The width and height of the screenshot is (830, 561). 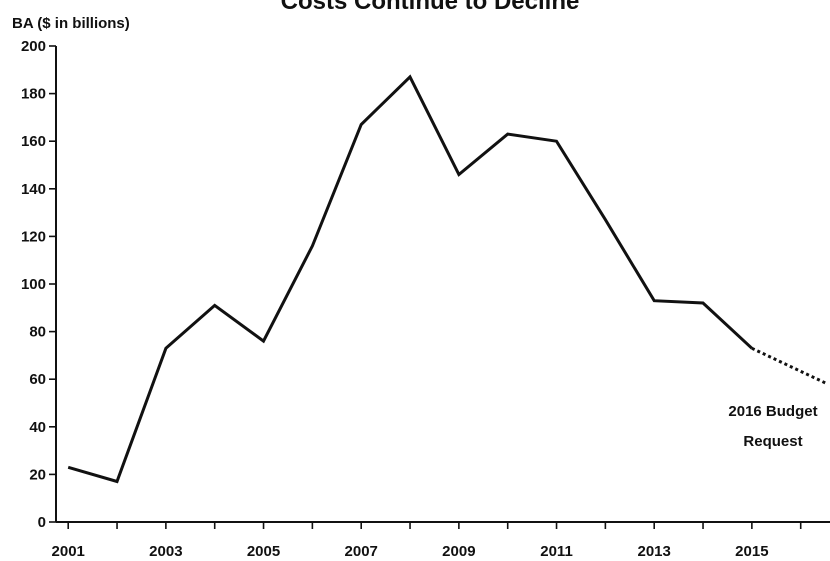 I want to click on y-tick-label: 120, so click(x=33, y=236).